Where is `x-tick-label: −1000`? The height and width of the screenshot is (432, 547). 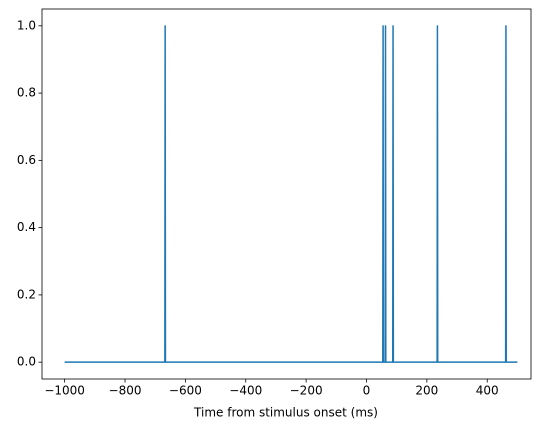 x-tick-label: −1000 is located at coordinates (64, 391).